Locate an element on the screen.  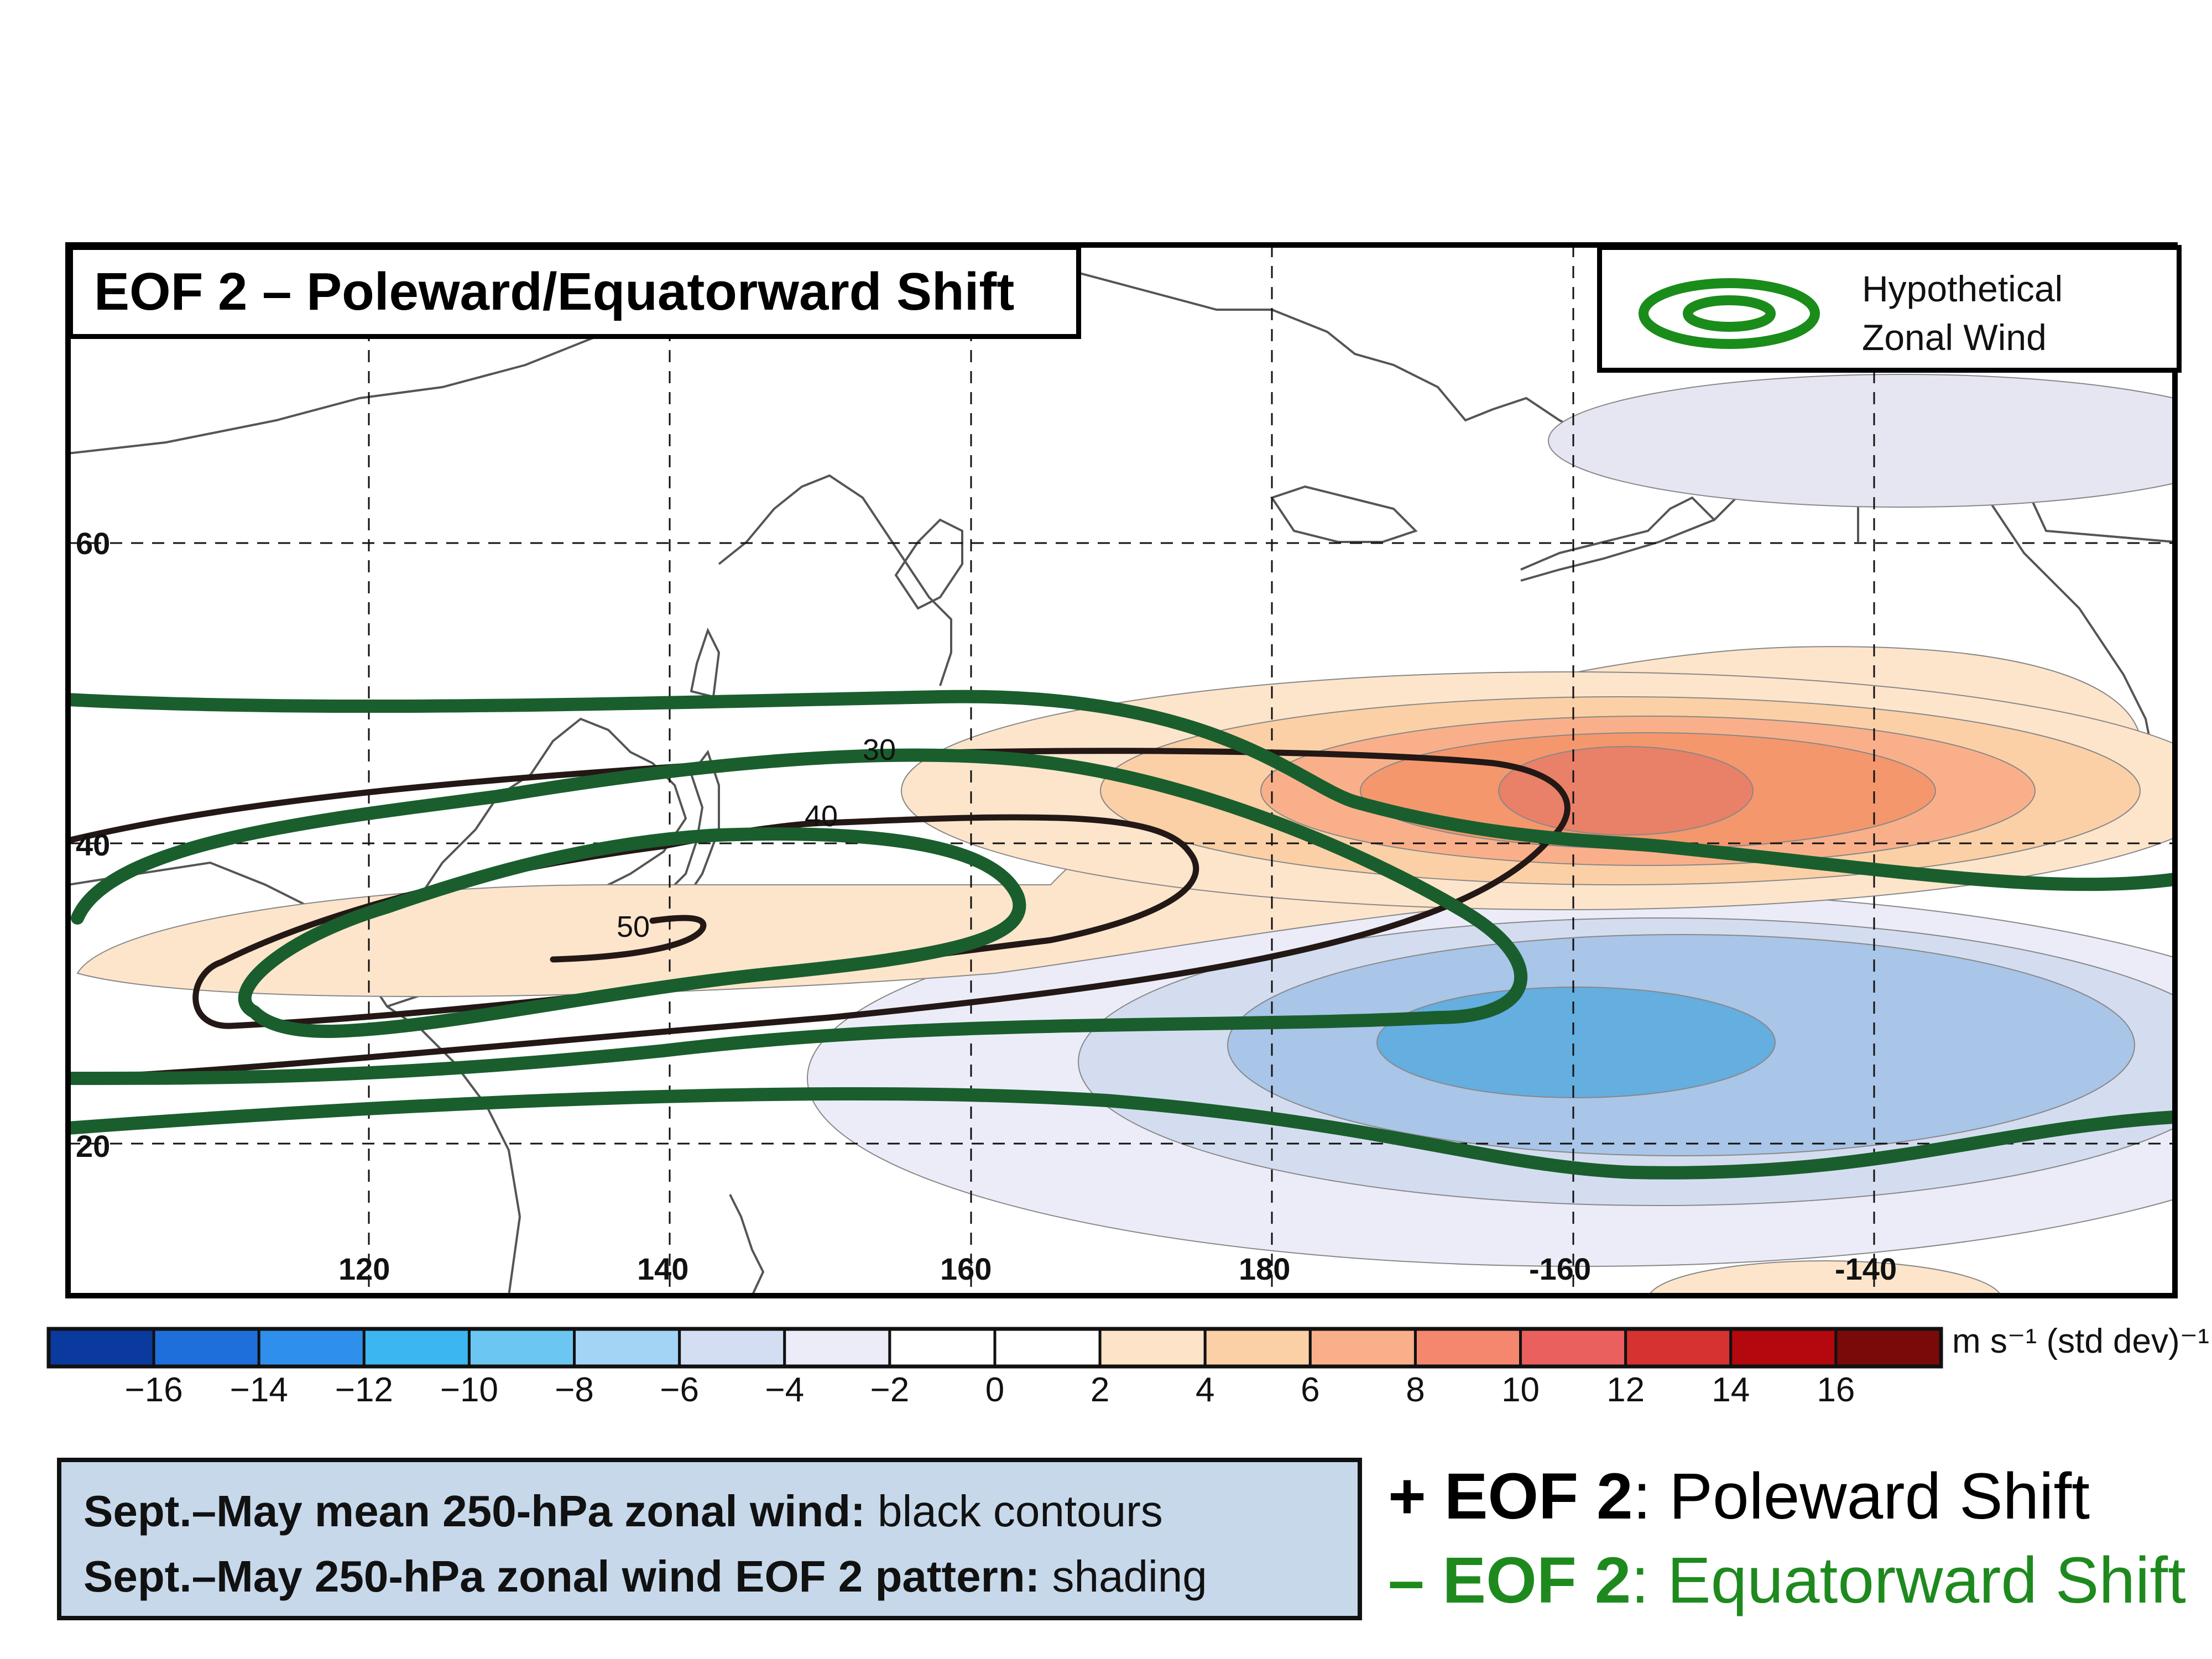
lon-label-minus140: -140 is located at coordinates (1866, 1269).